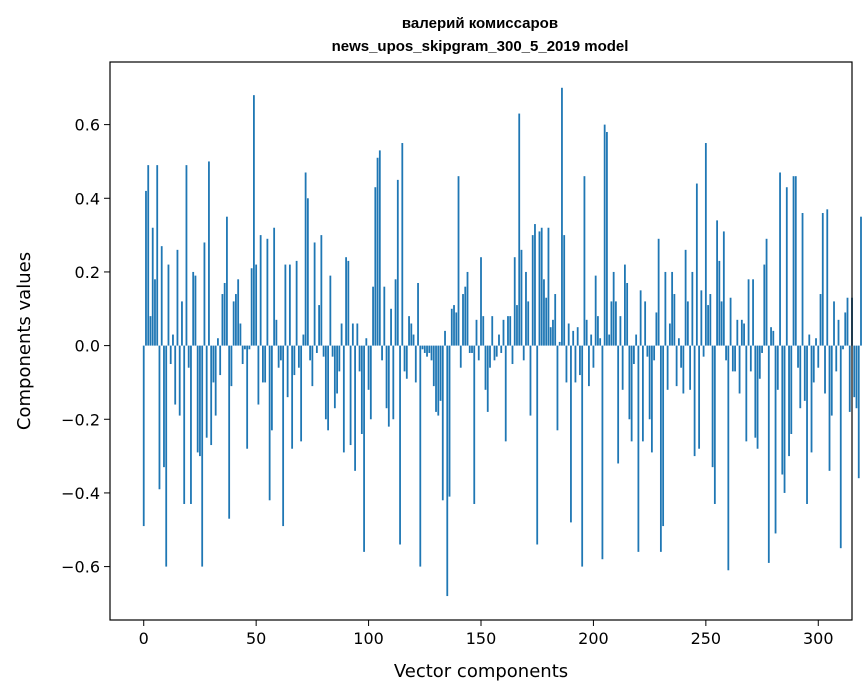 Image resolution: width=867 pixels, height=696 pixels. I want to click on x-axis-label: Vector components, so click(481, 671).